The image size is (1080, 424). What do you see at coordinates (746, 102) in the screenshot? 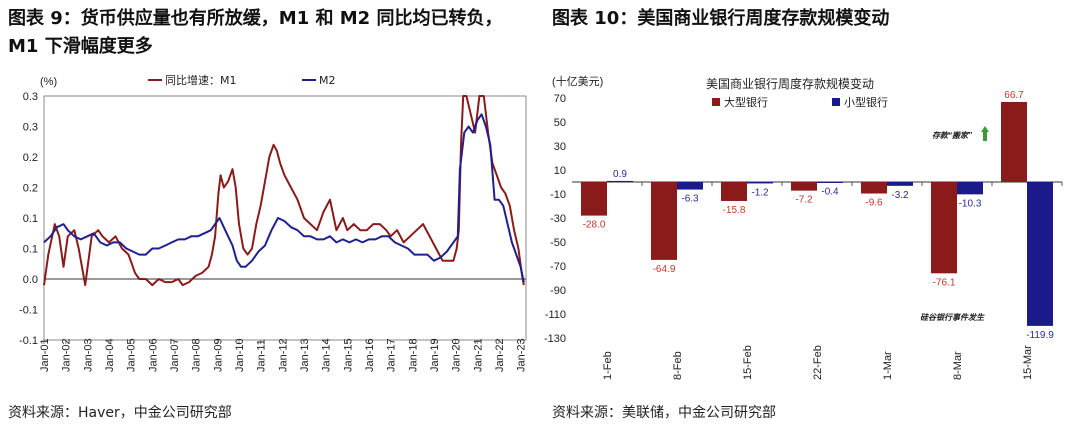
I see `legend-large-bank-label: 大型银行` at bounding box center [746, 102].